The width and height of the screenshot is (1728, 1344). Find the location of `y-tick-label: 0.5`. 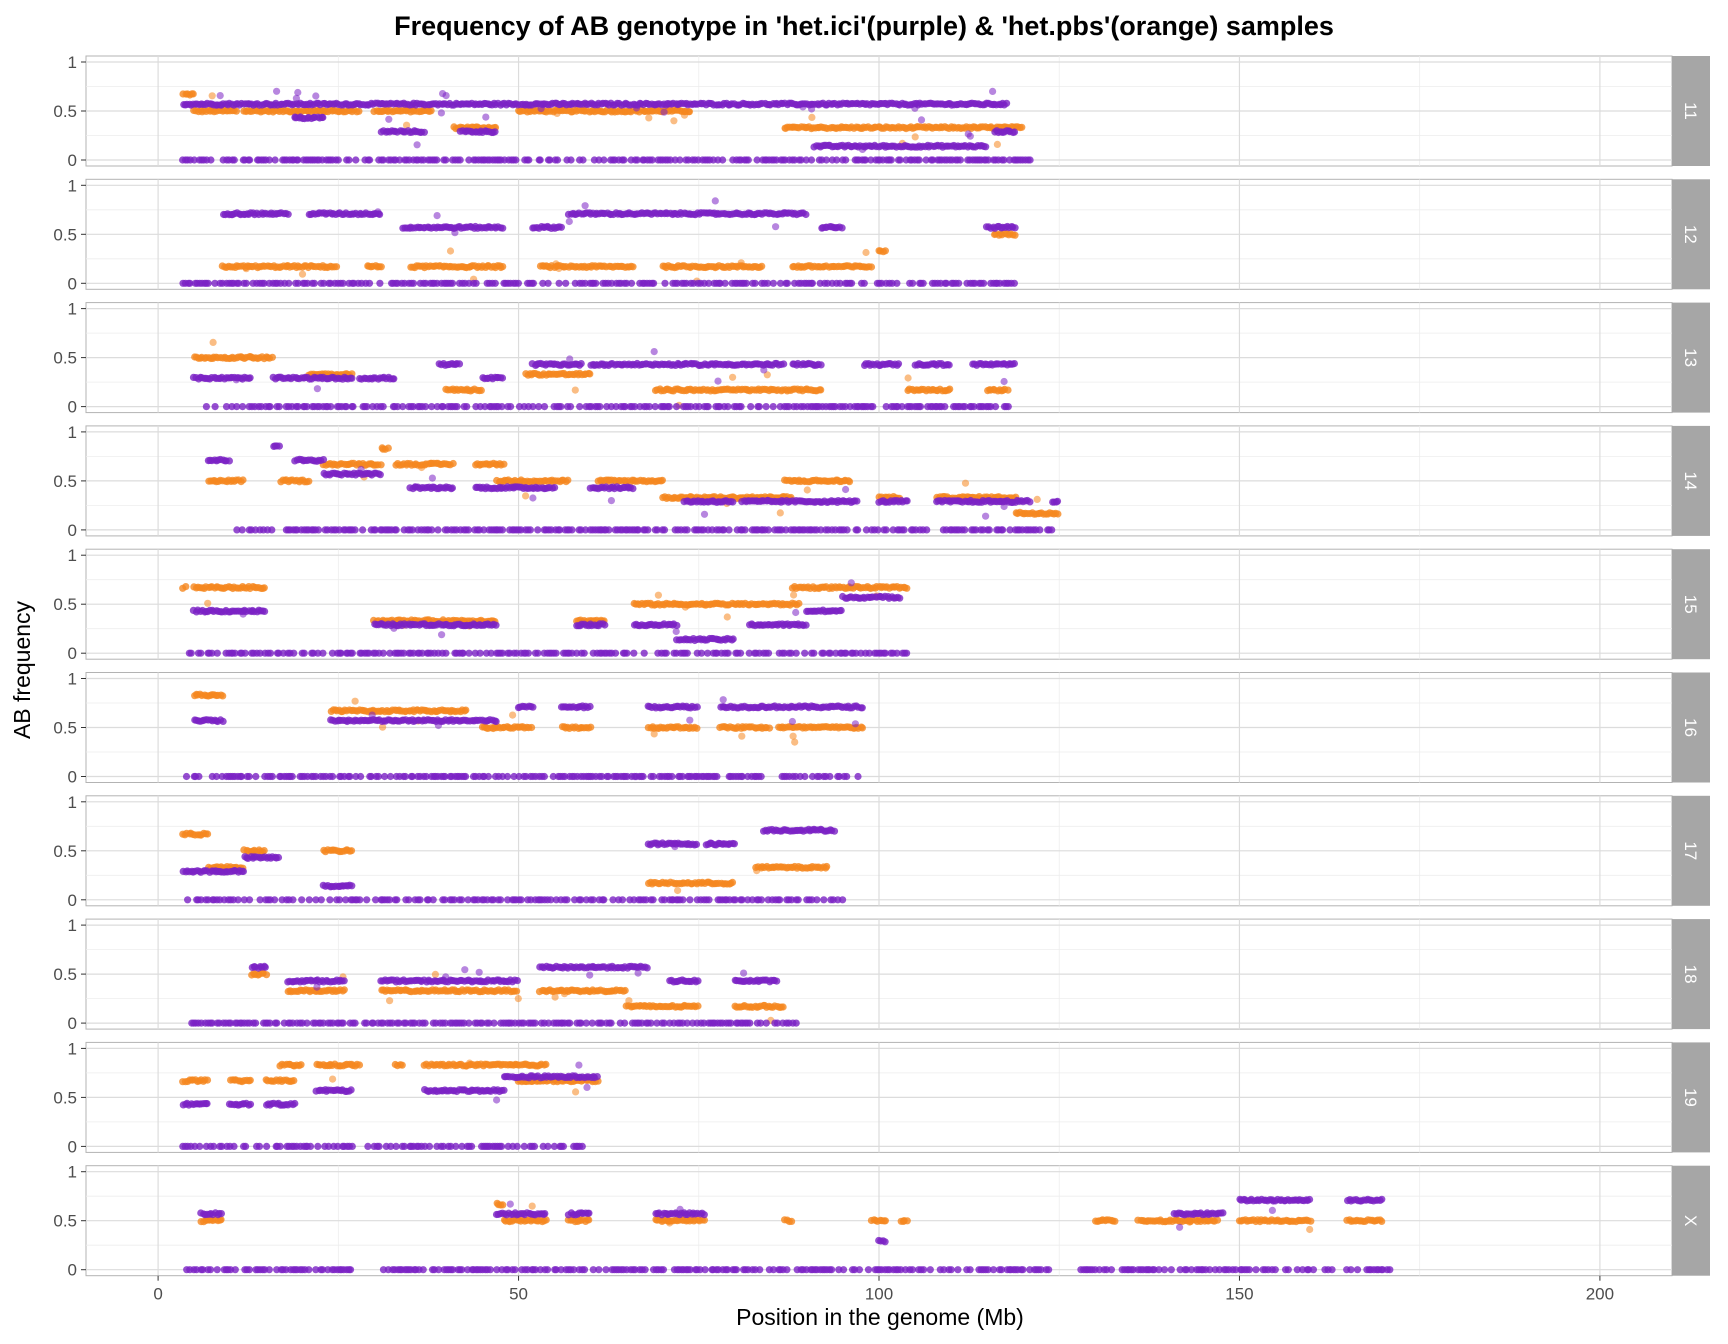

y-tick-label: 0.5 is located at coordinates (65, 234).